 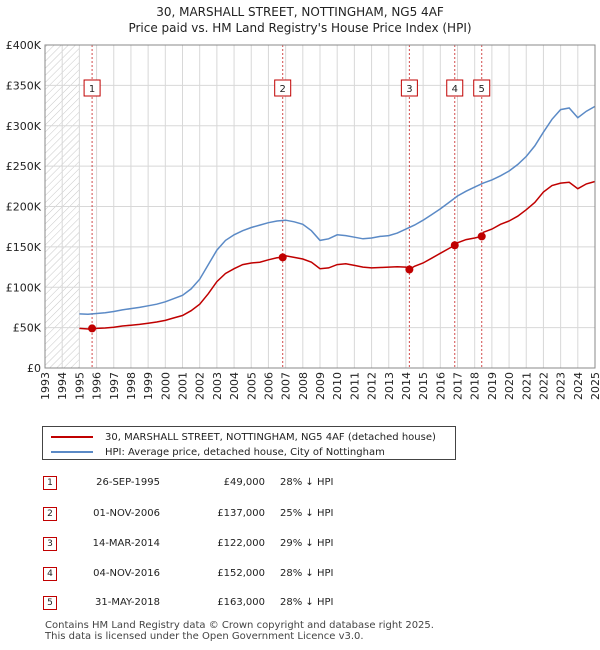 I want to click on x-tick-label: 2012, so click(x=372, y=386).